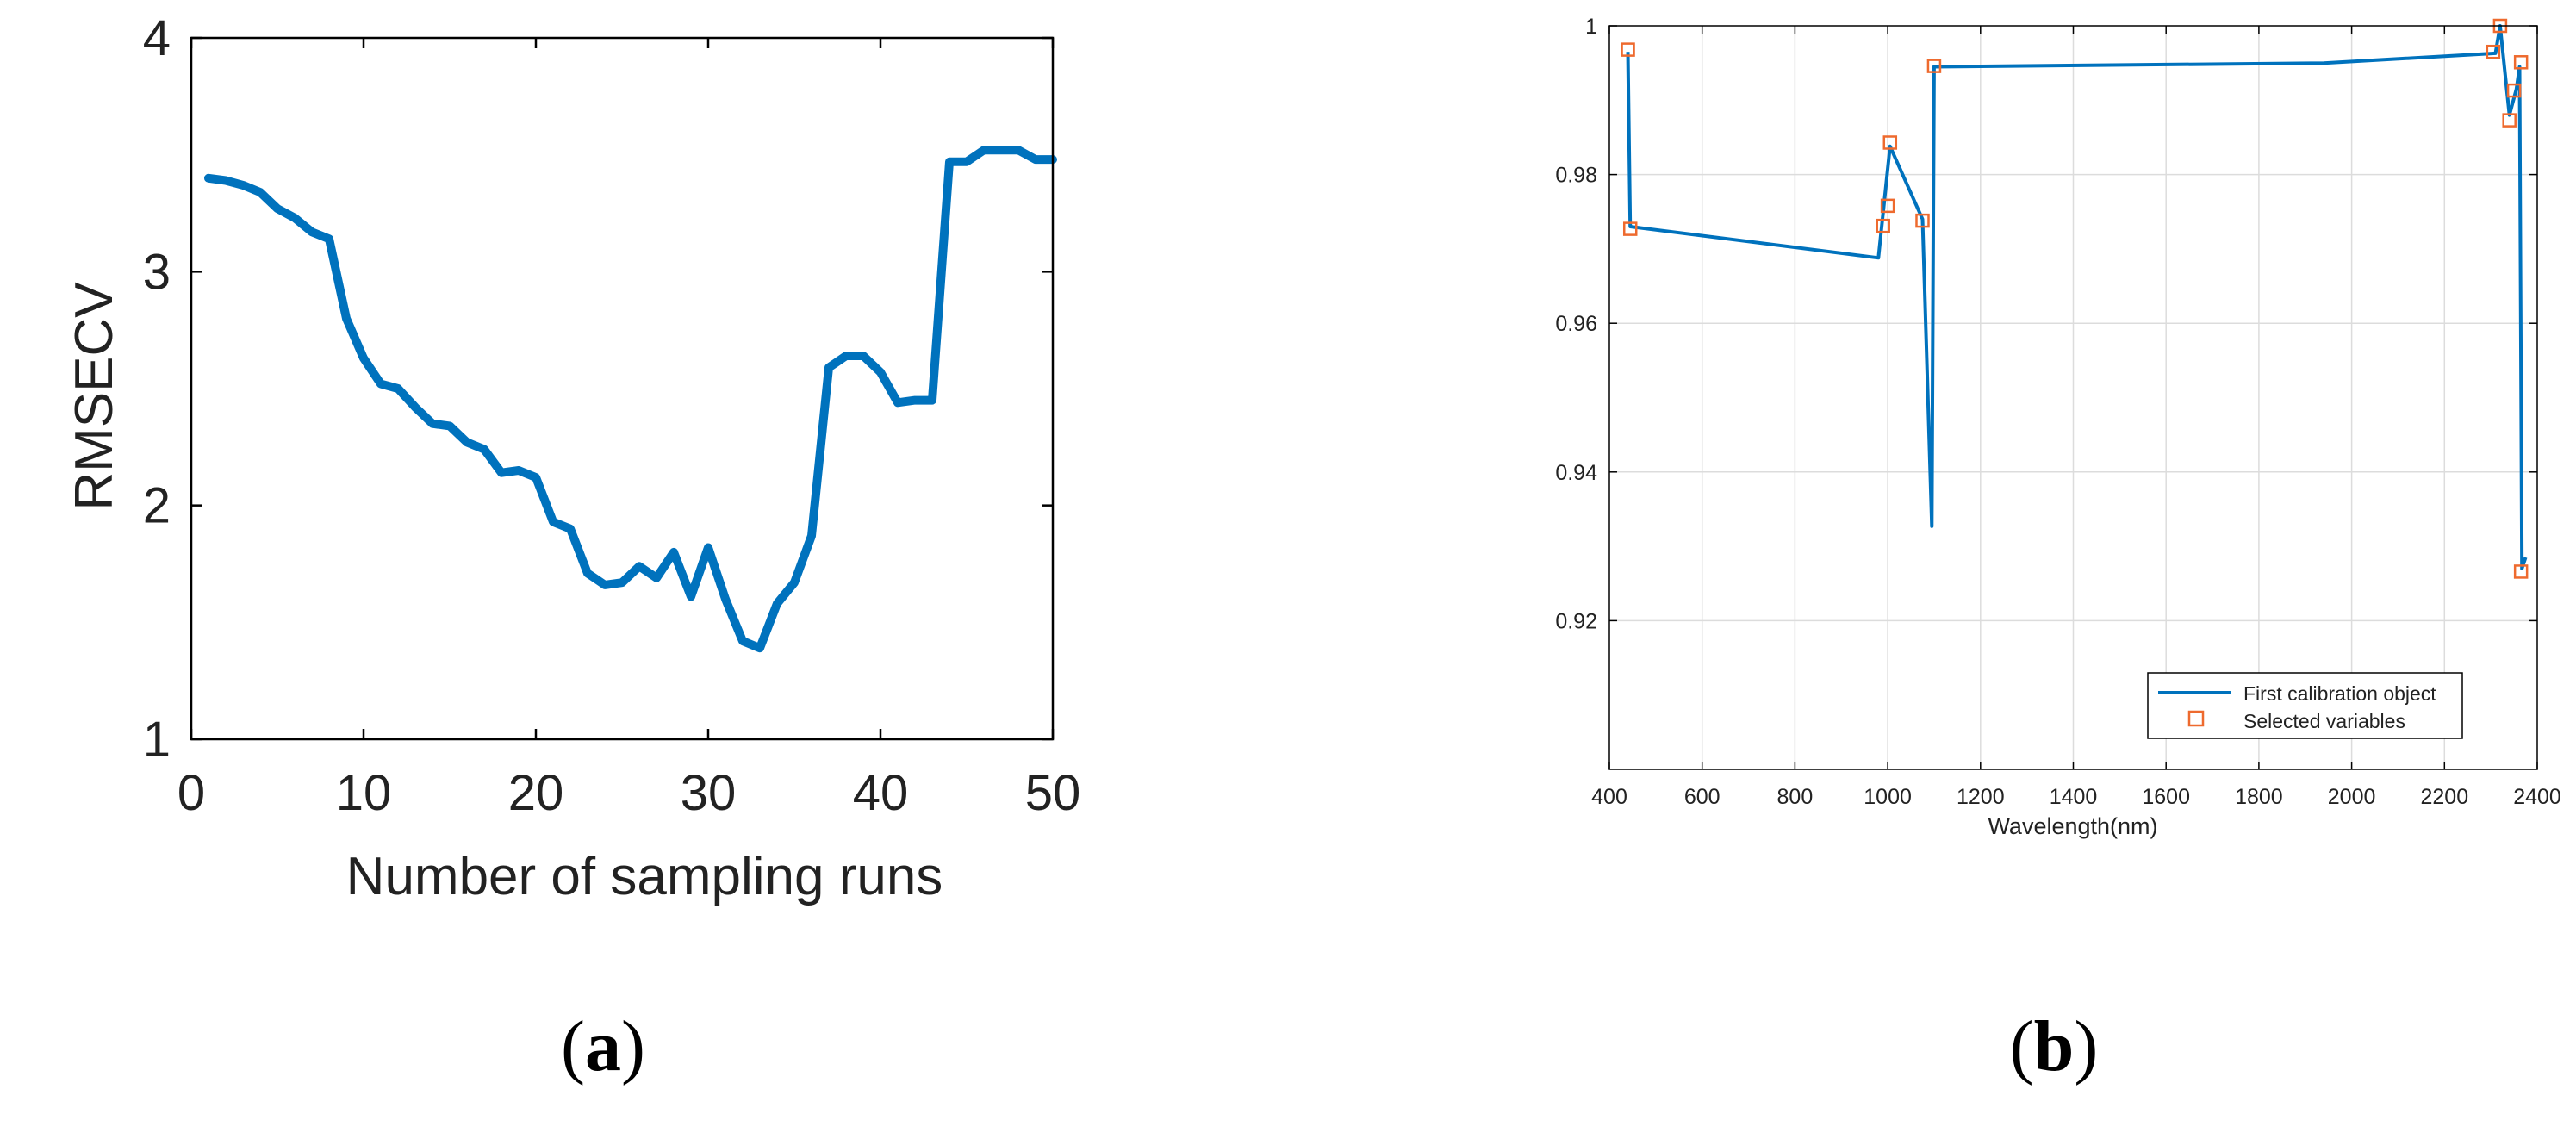  Describe the element at coordinates (1591, 27) in the screenshot. I see `chart-b-y-tick-label: 1` at that location.